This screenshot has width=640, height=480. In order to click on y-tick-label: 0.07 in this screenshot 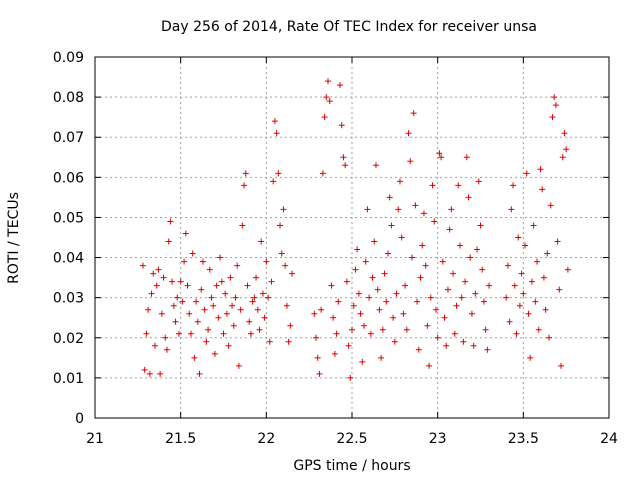, I will do `click(68, 138)`.